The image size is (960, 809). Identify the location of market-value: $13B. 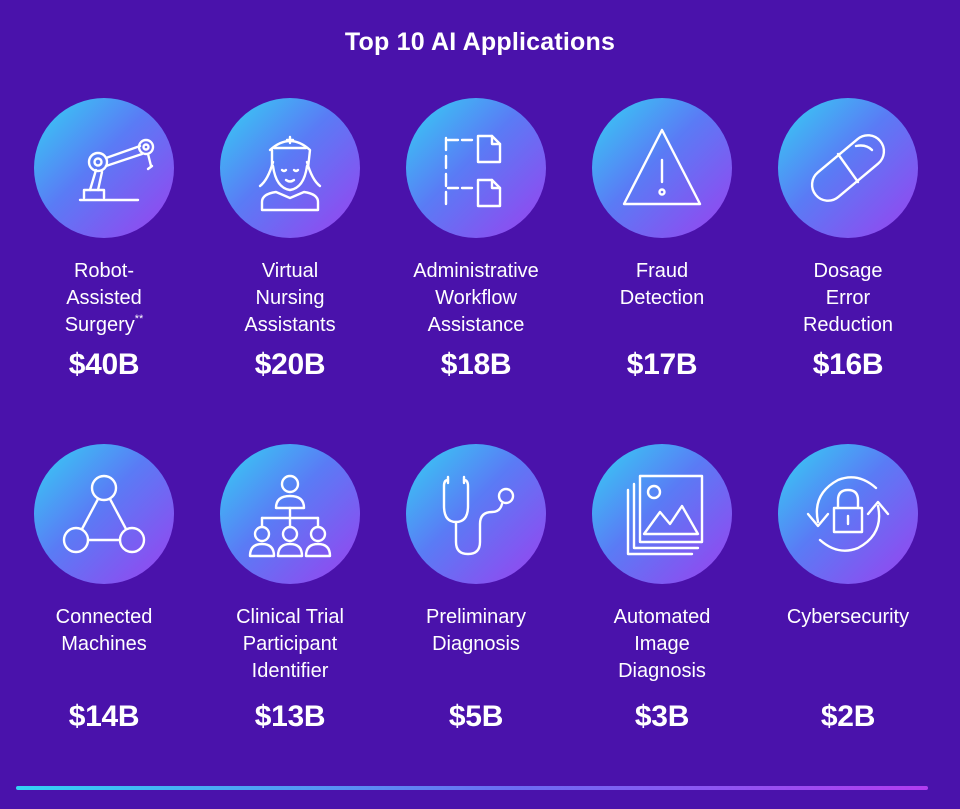
(290, 716).